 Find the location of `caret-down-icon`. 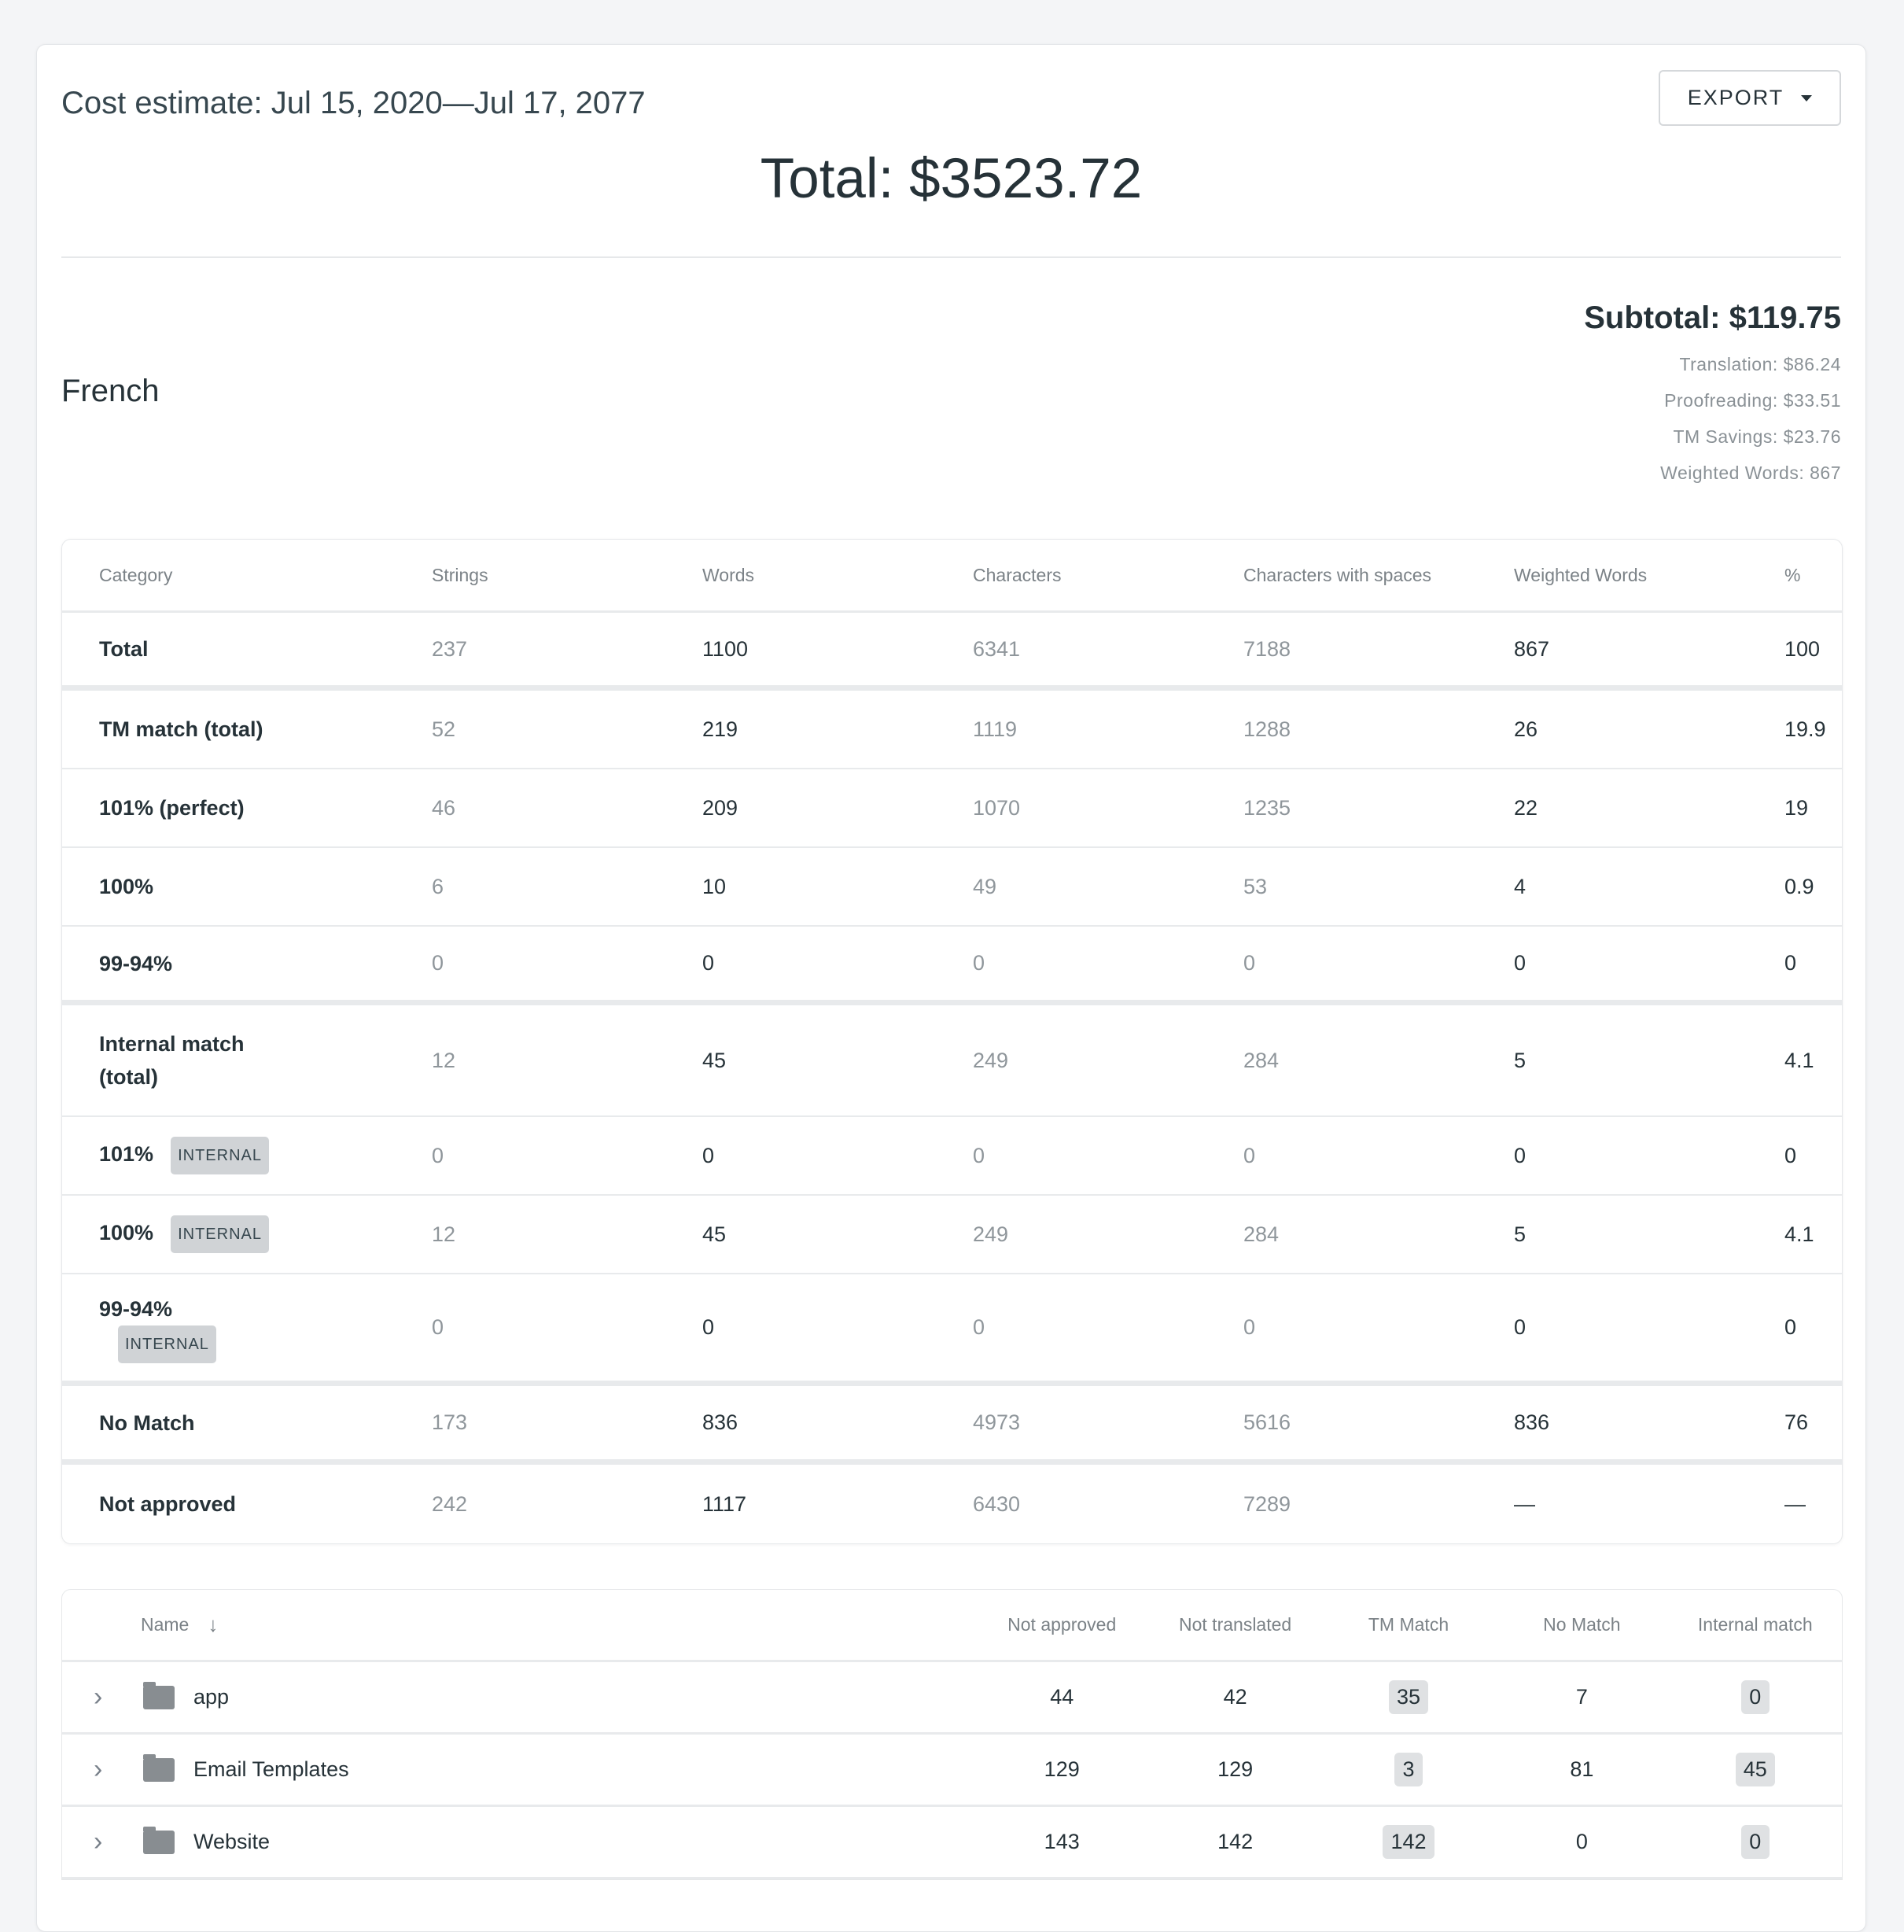

caret-down-icon is located at coordinates (1807, 97).